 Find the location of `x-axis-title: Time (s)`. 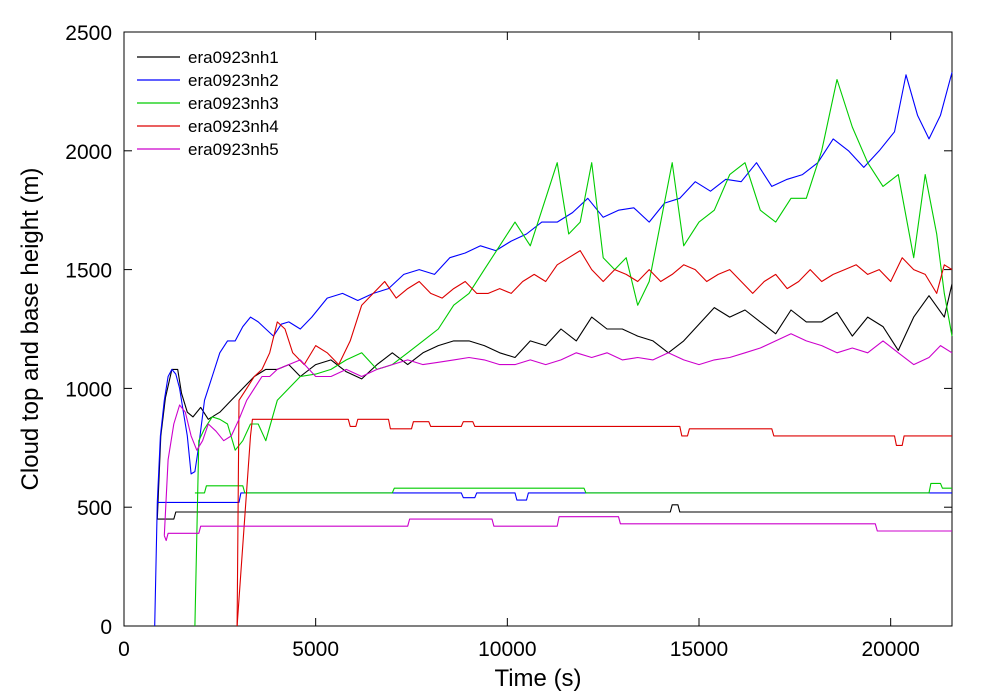

x-axis-title: Time (s) is located at coordinates (537, 678).